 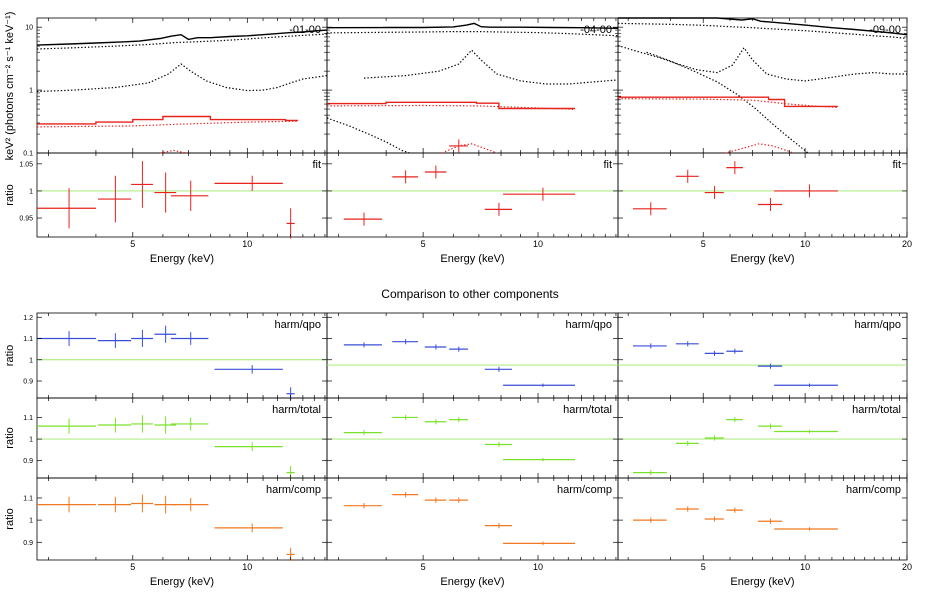 I want to click on y-tick-label: 0.1, so click(x=28, y=154).